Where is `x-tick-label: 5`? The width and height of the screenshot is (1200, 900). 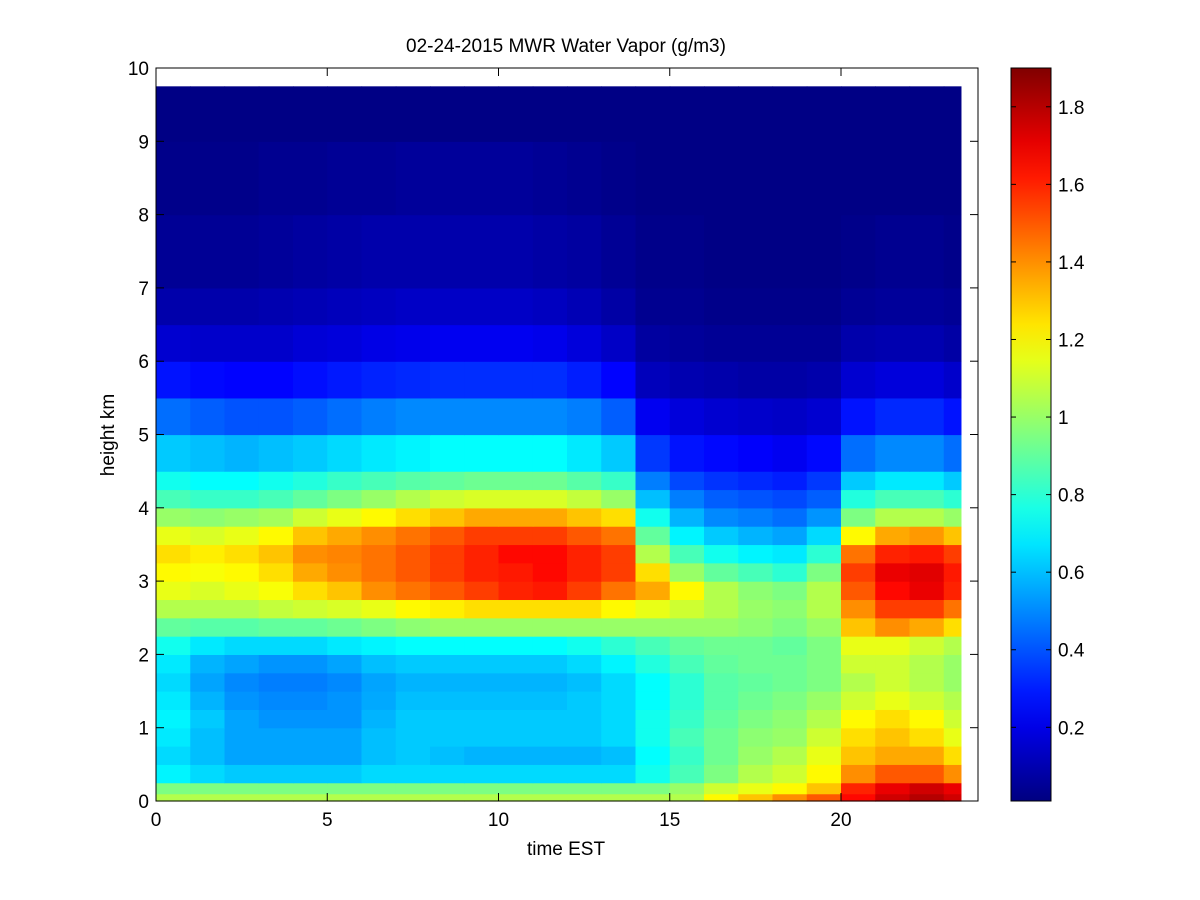 x-tick-label: 5 is located at coordinates (327, 820).